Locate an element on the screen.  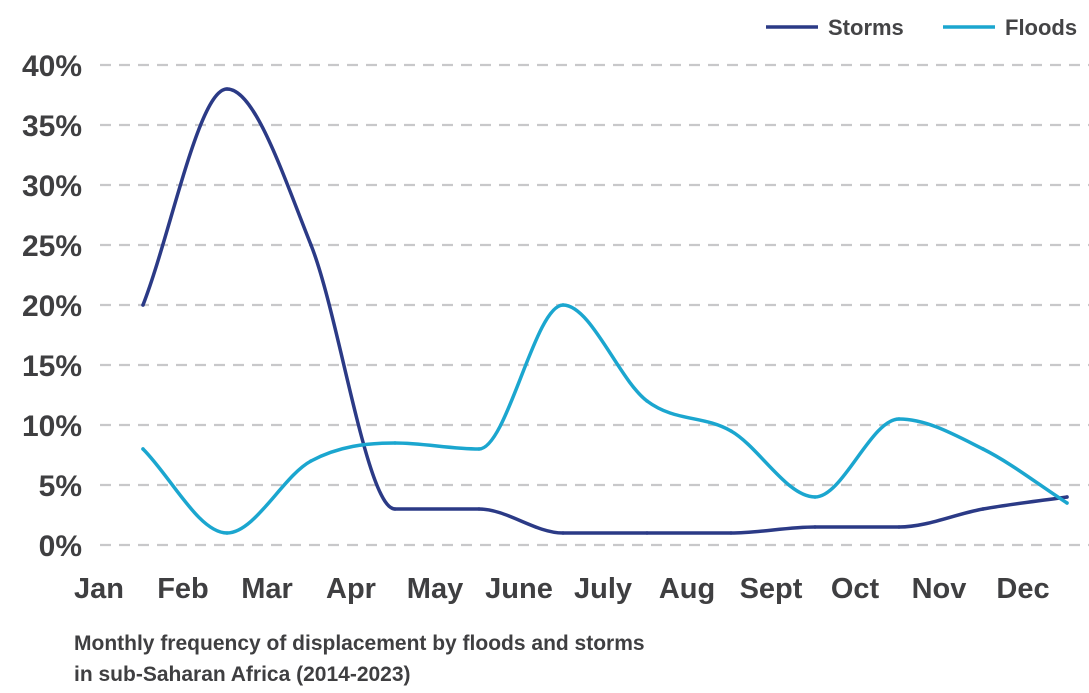
x-tick-label: Mar is located at coordinates (267, 589).